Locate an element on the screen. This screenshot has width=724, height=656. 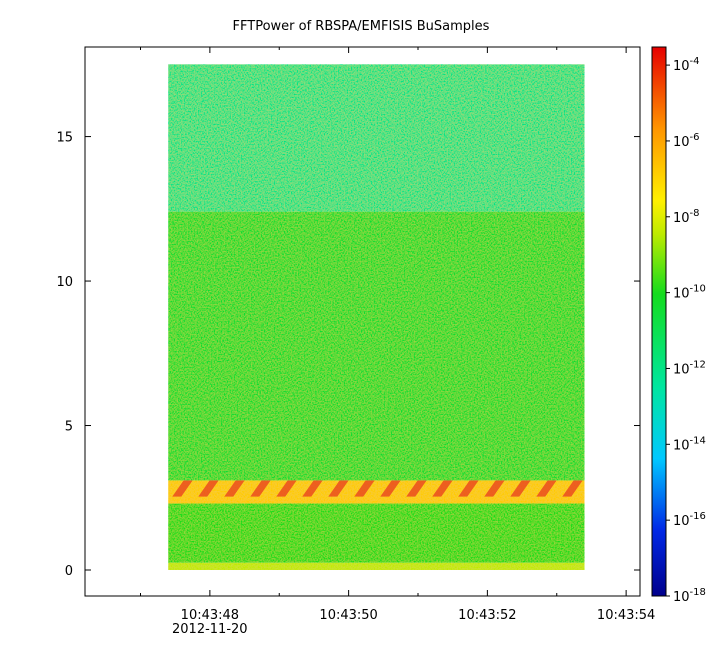
colorbar: 10⁻¹⁸ 10⁻¹⁶ 10⁻¹⁴ 10⁻¹² 10⁻¹⁰ 10⁻⁸ 10⁻⁶ 10⁻⁴ is located at coordinates (678, 325).